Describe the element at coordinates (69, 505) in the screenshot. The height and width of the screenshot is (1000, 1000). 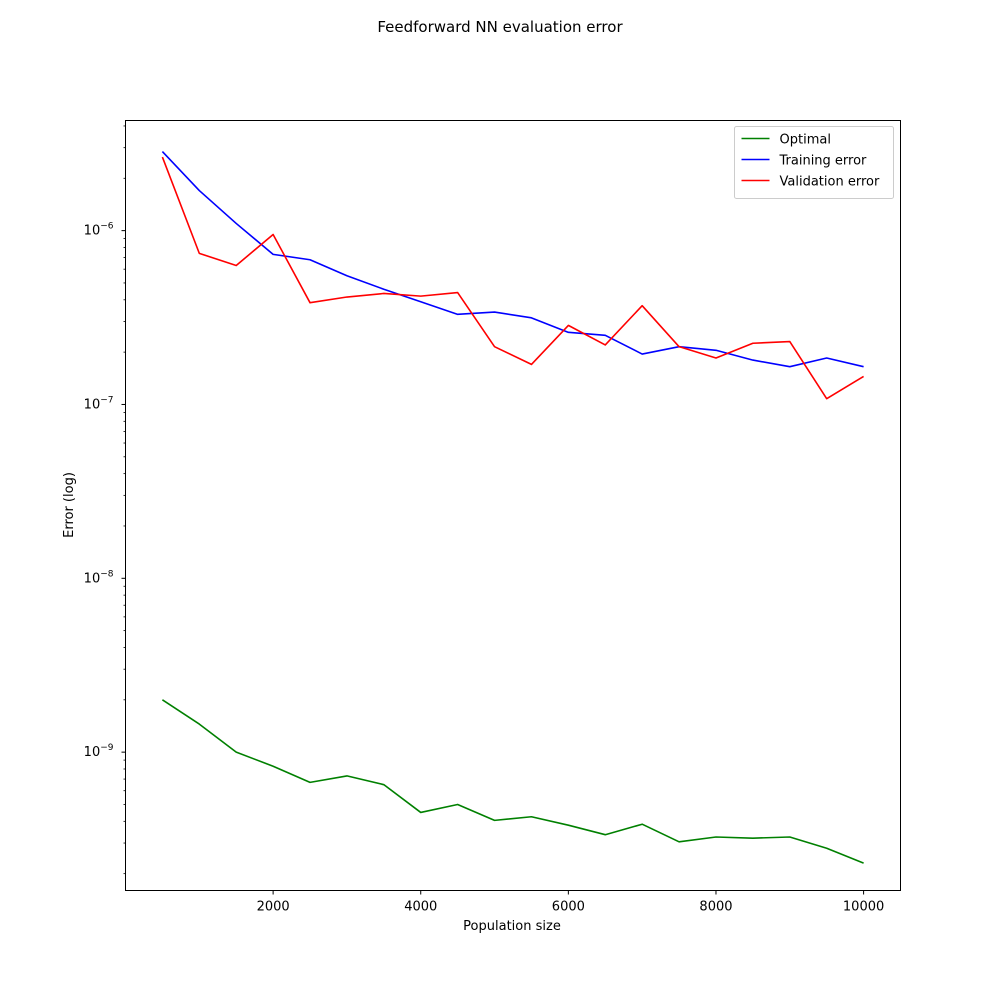
I see `y-axis-label: Error (log)` at that location.